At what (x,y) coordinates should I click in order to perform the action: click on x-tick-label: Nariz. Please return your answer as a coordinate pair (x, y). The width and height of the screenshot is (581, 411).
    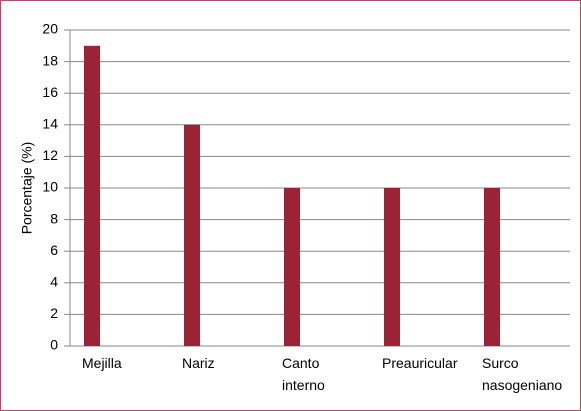
    Looking at the image, I should click on (198, 363).